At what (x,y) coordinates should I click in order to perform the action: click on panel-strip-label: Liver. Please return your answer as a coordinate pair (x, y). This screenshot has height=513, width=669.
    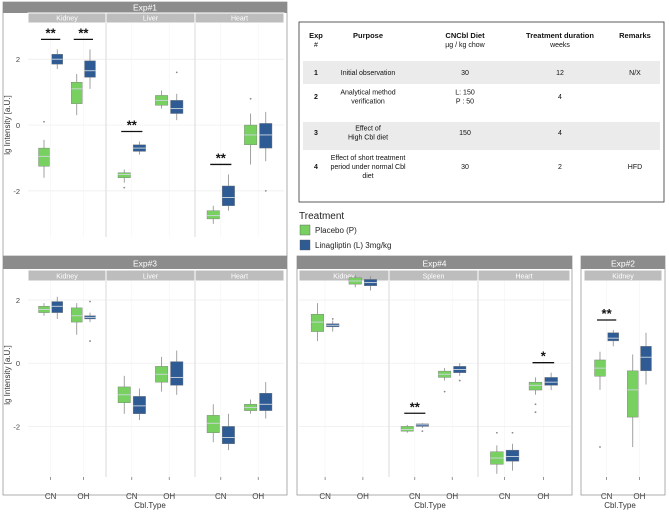
    Looking at the image, I should click on (151, 19).